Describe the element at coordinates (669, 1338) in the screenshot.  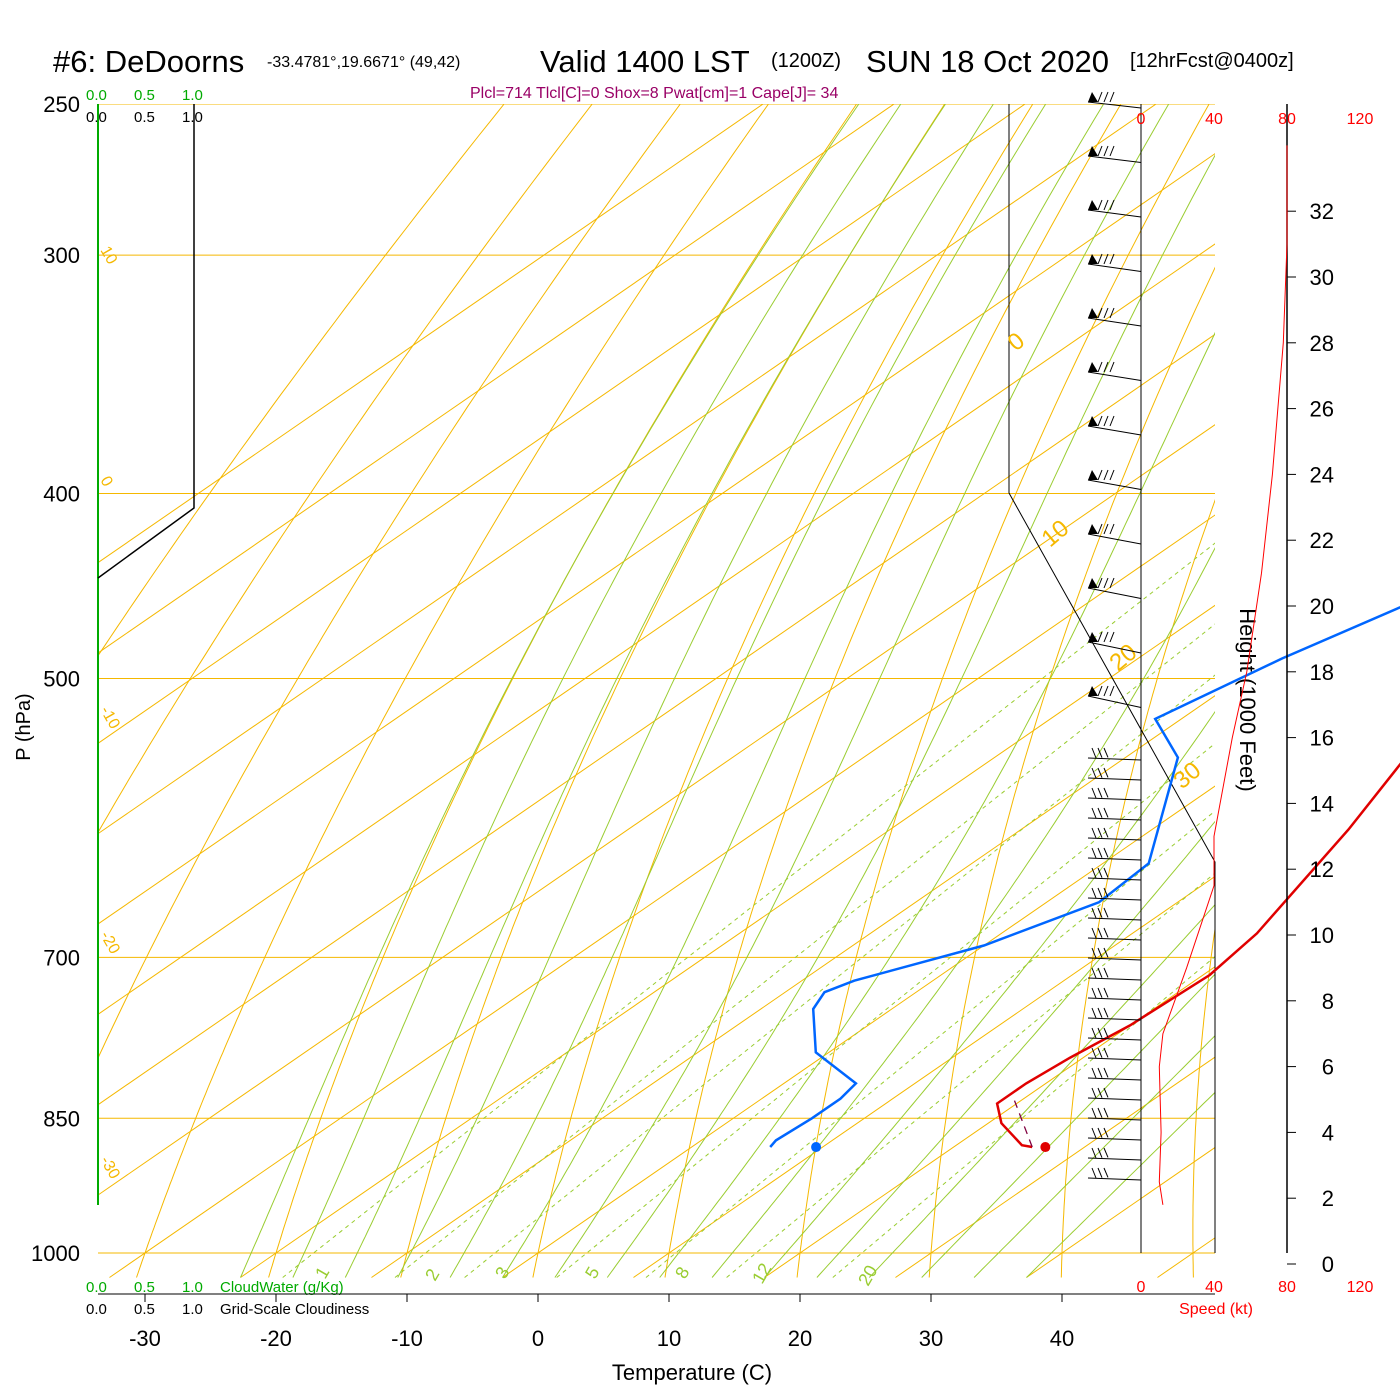
I see `x-tick-label: 10` at that location.